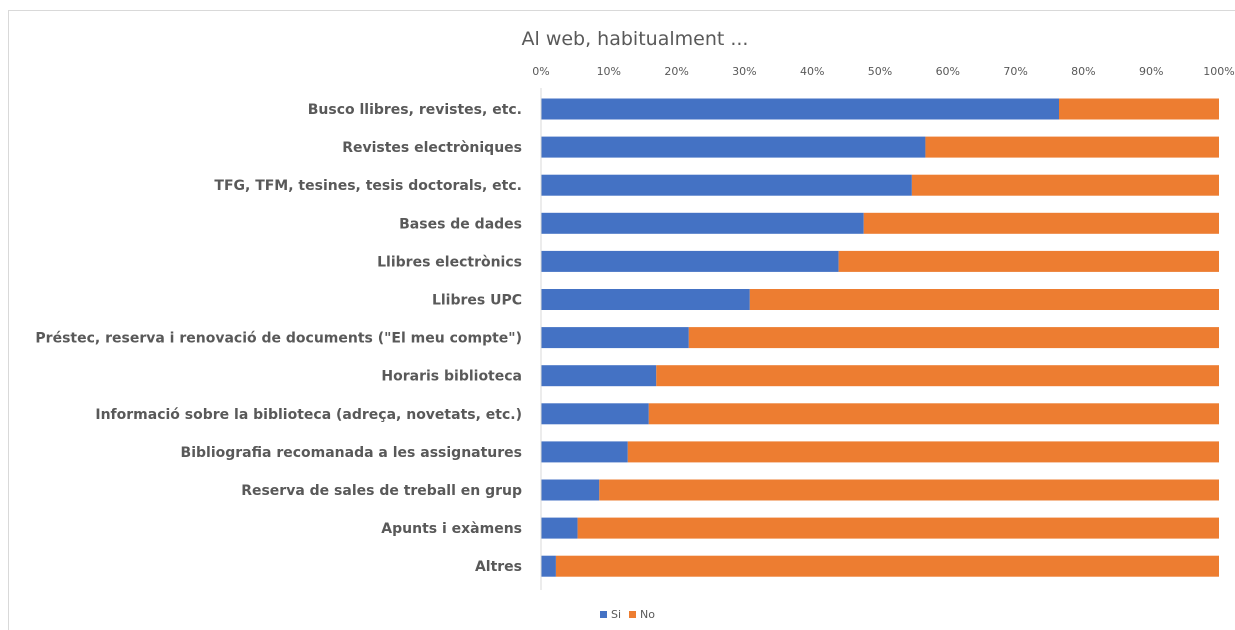 The width and height of the screenshot is (1235, 630). Describe the element at coordinates (609, 71) in the screenshot. I see `x-tick-label: 10%` at that location.